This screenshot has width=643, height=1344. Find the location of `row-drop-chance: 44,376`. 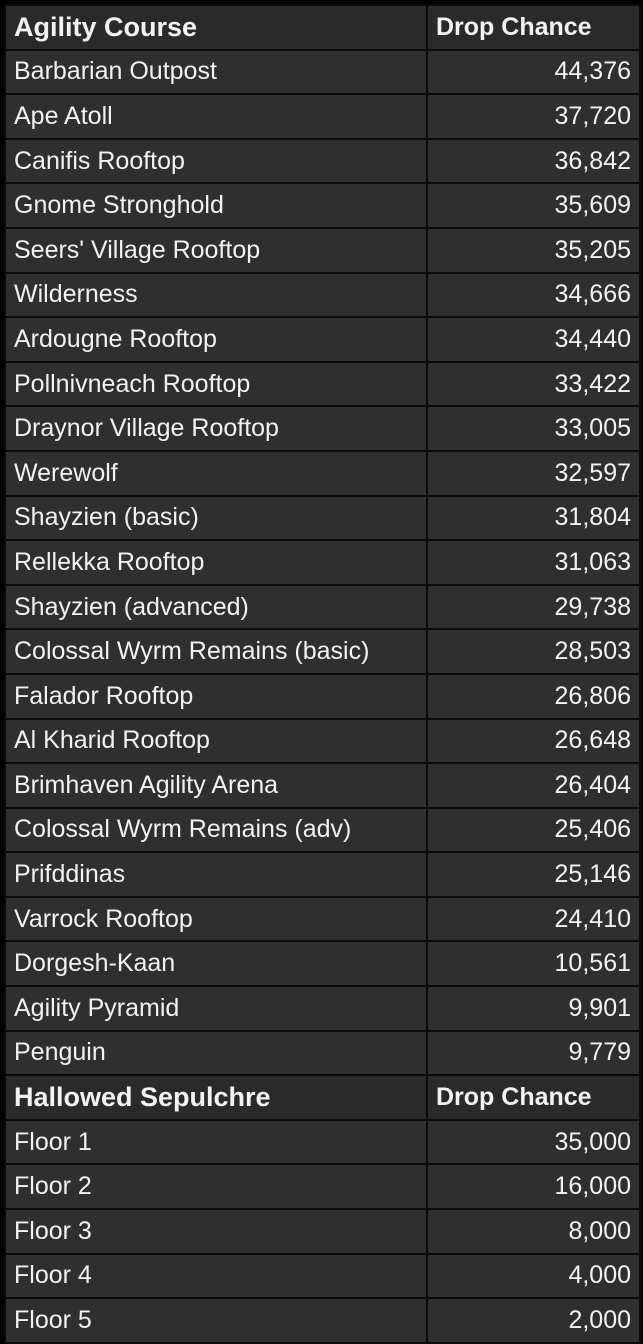

row-drop-chance: 44,376 is located at coordinates (533, 72).